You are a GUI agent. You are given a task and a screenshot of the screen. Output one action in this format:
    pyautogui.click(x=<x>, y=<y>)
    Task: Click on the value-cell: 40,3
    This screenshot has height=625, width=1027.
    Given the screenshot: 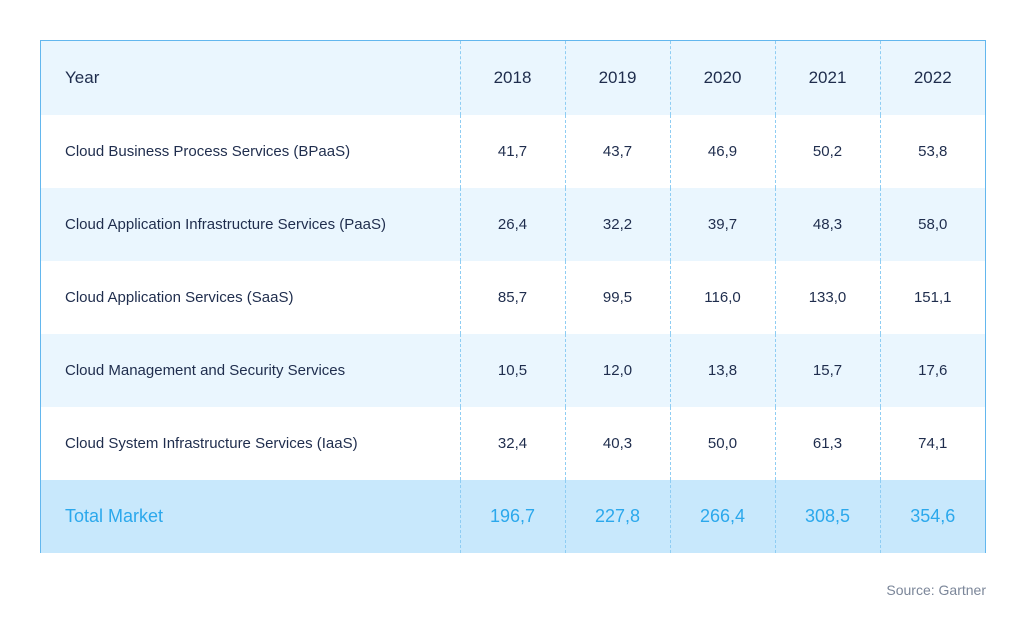 What is the action you would take?
    pyautogui.click(x=617, y=443)
    